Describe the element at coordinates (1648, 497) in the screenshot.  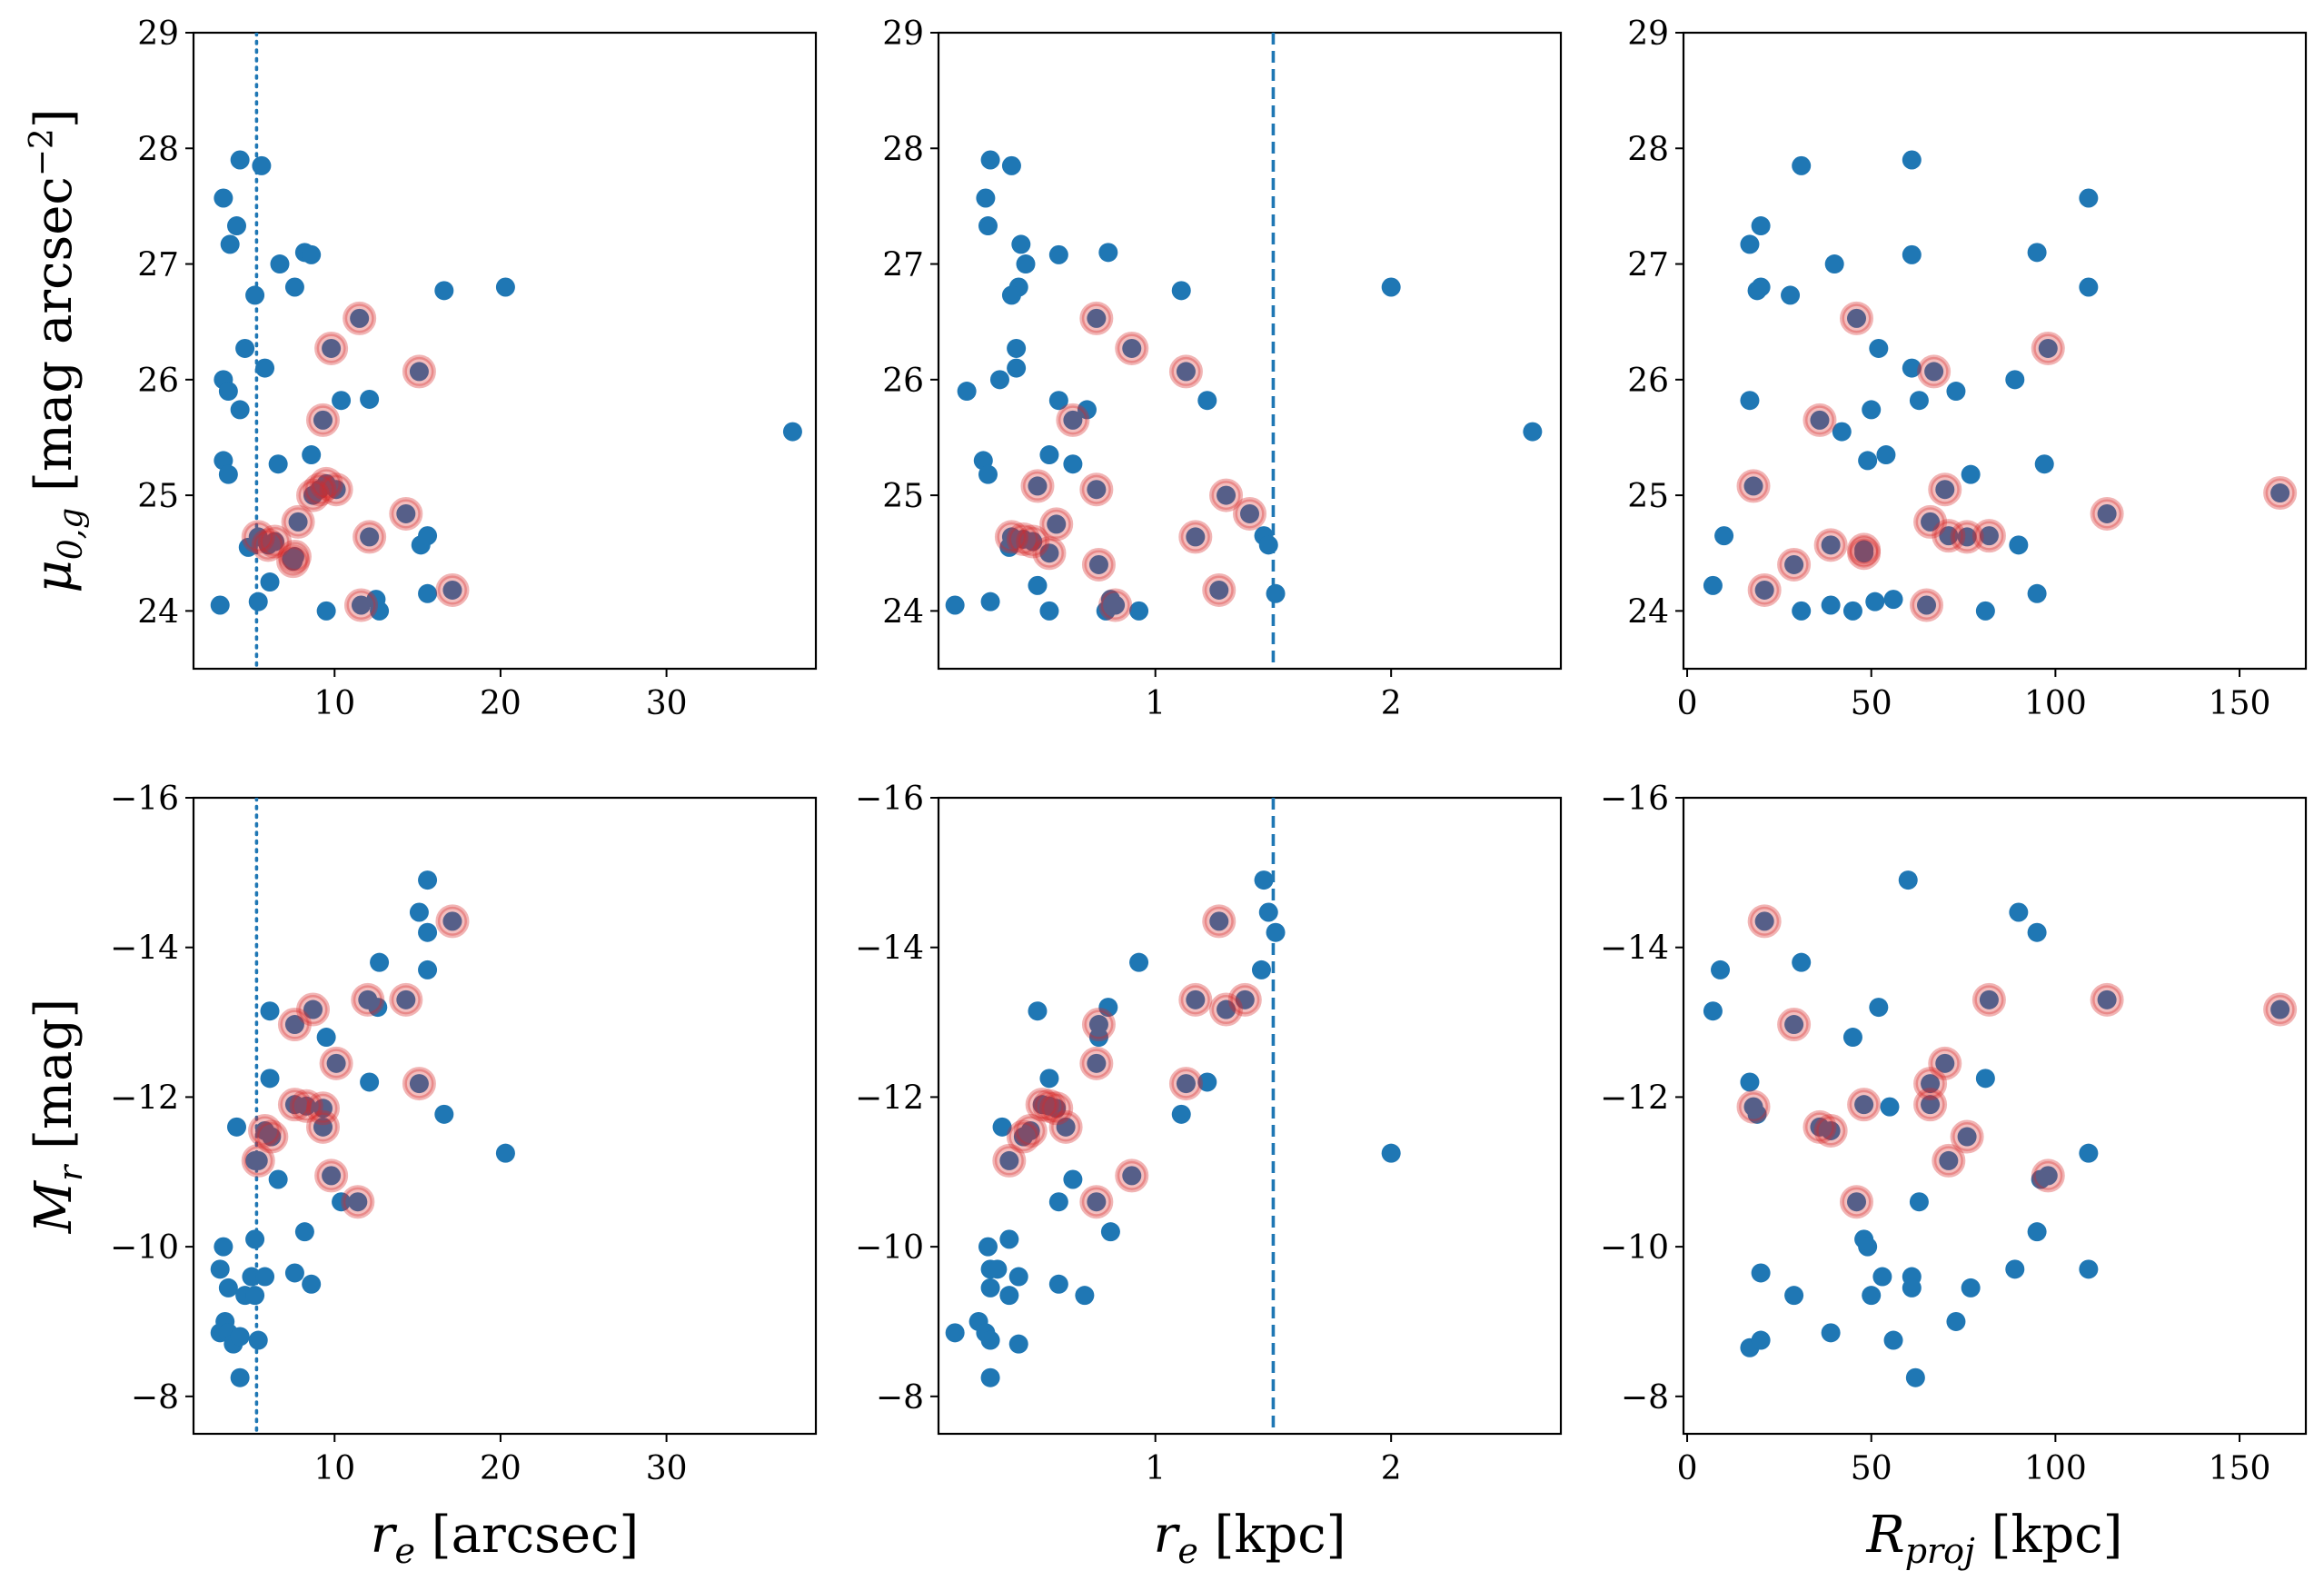
I see `y-tick-label: 25` at that location.